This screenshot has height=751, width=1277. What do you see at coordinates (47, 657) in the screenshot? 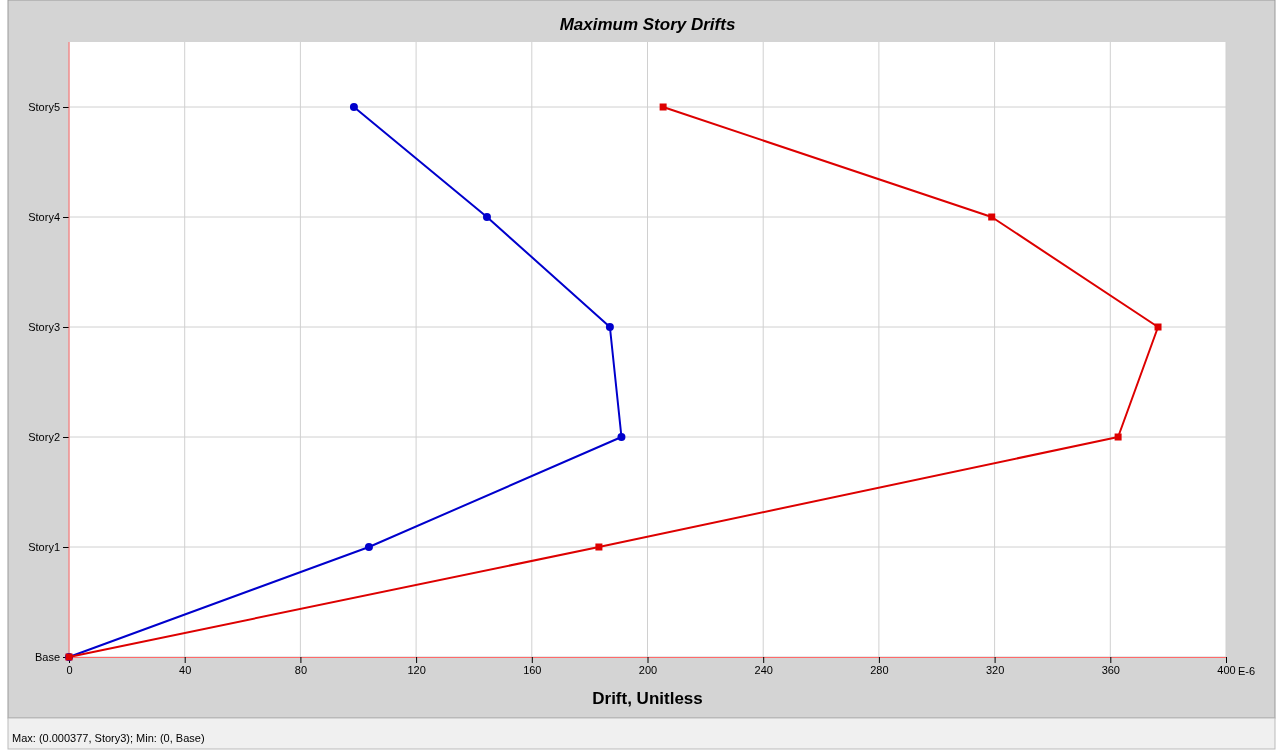
I see `y-tick-label: Base` at bounding box center [47, 657].